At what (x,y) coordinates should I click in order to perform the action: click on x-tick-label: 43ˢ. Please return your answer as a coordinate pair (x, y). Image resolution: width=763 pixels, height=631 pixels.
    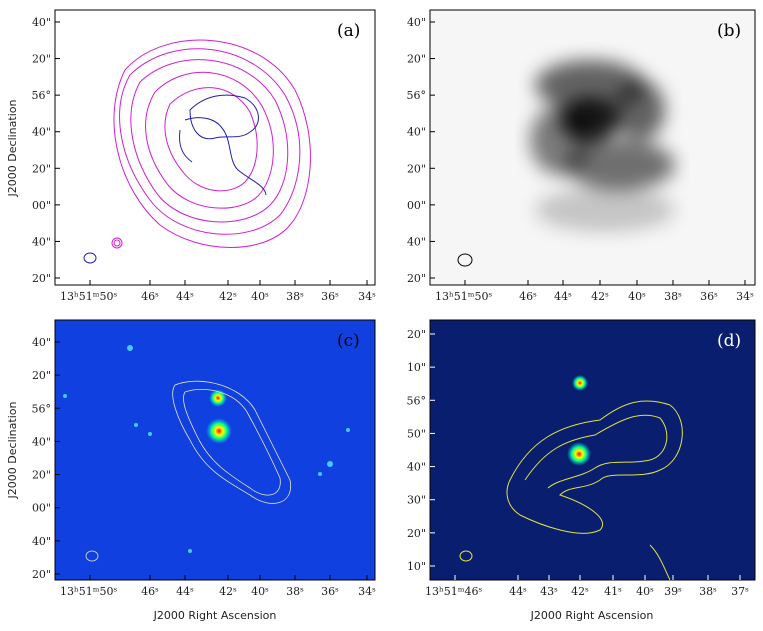
    Looking at the image, I should click on (549, 591).